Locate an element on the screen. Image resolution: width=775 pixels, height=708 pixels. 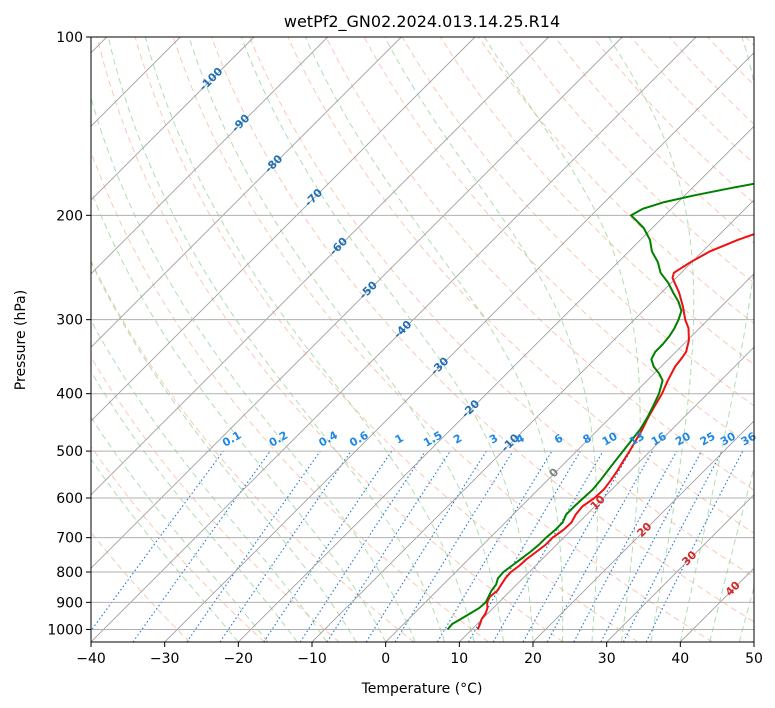
y-tick-label: 200 is located at coordinates (69, 216).